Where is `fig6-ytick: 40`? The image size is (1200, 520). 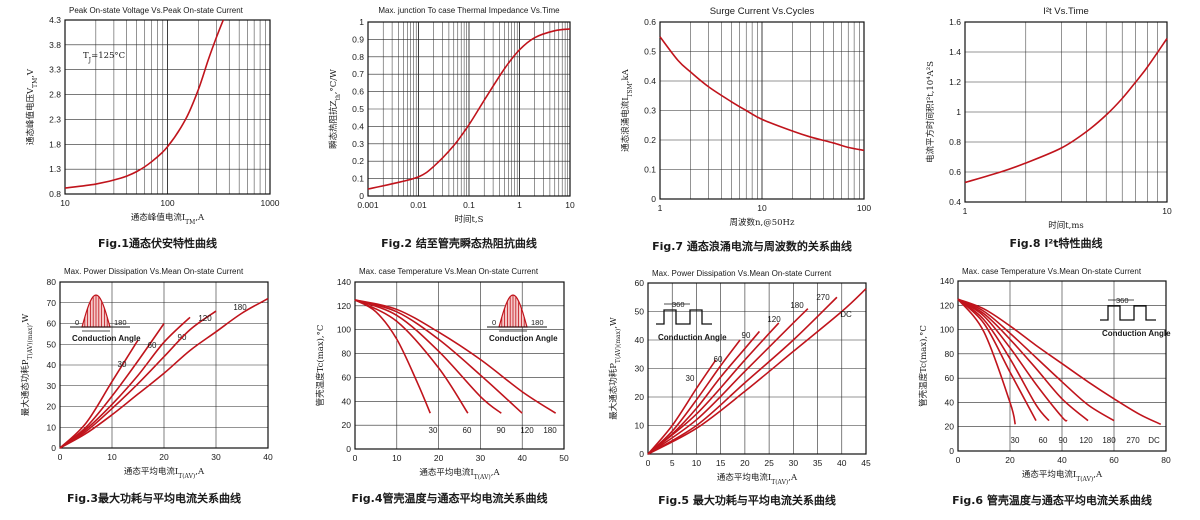 fig6-ytick: 40 is located at coordinates (950, 402).